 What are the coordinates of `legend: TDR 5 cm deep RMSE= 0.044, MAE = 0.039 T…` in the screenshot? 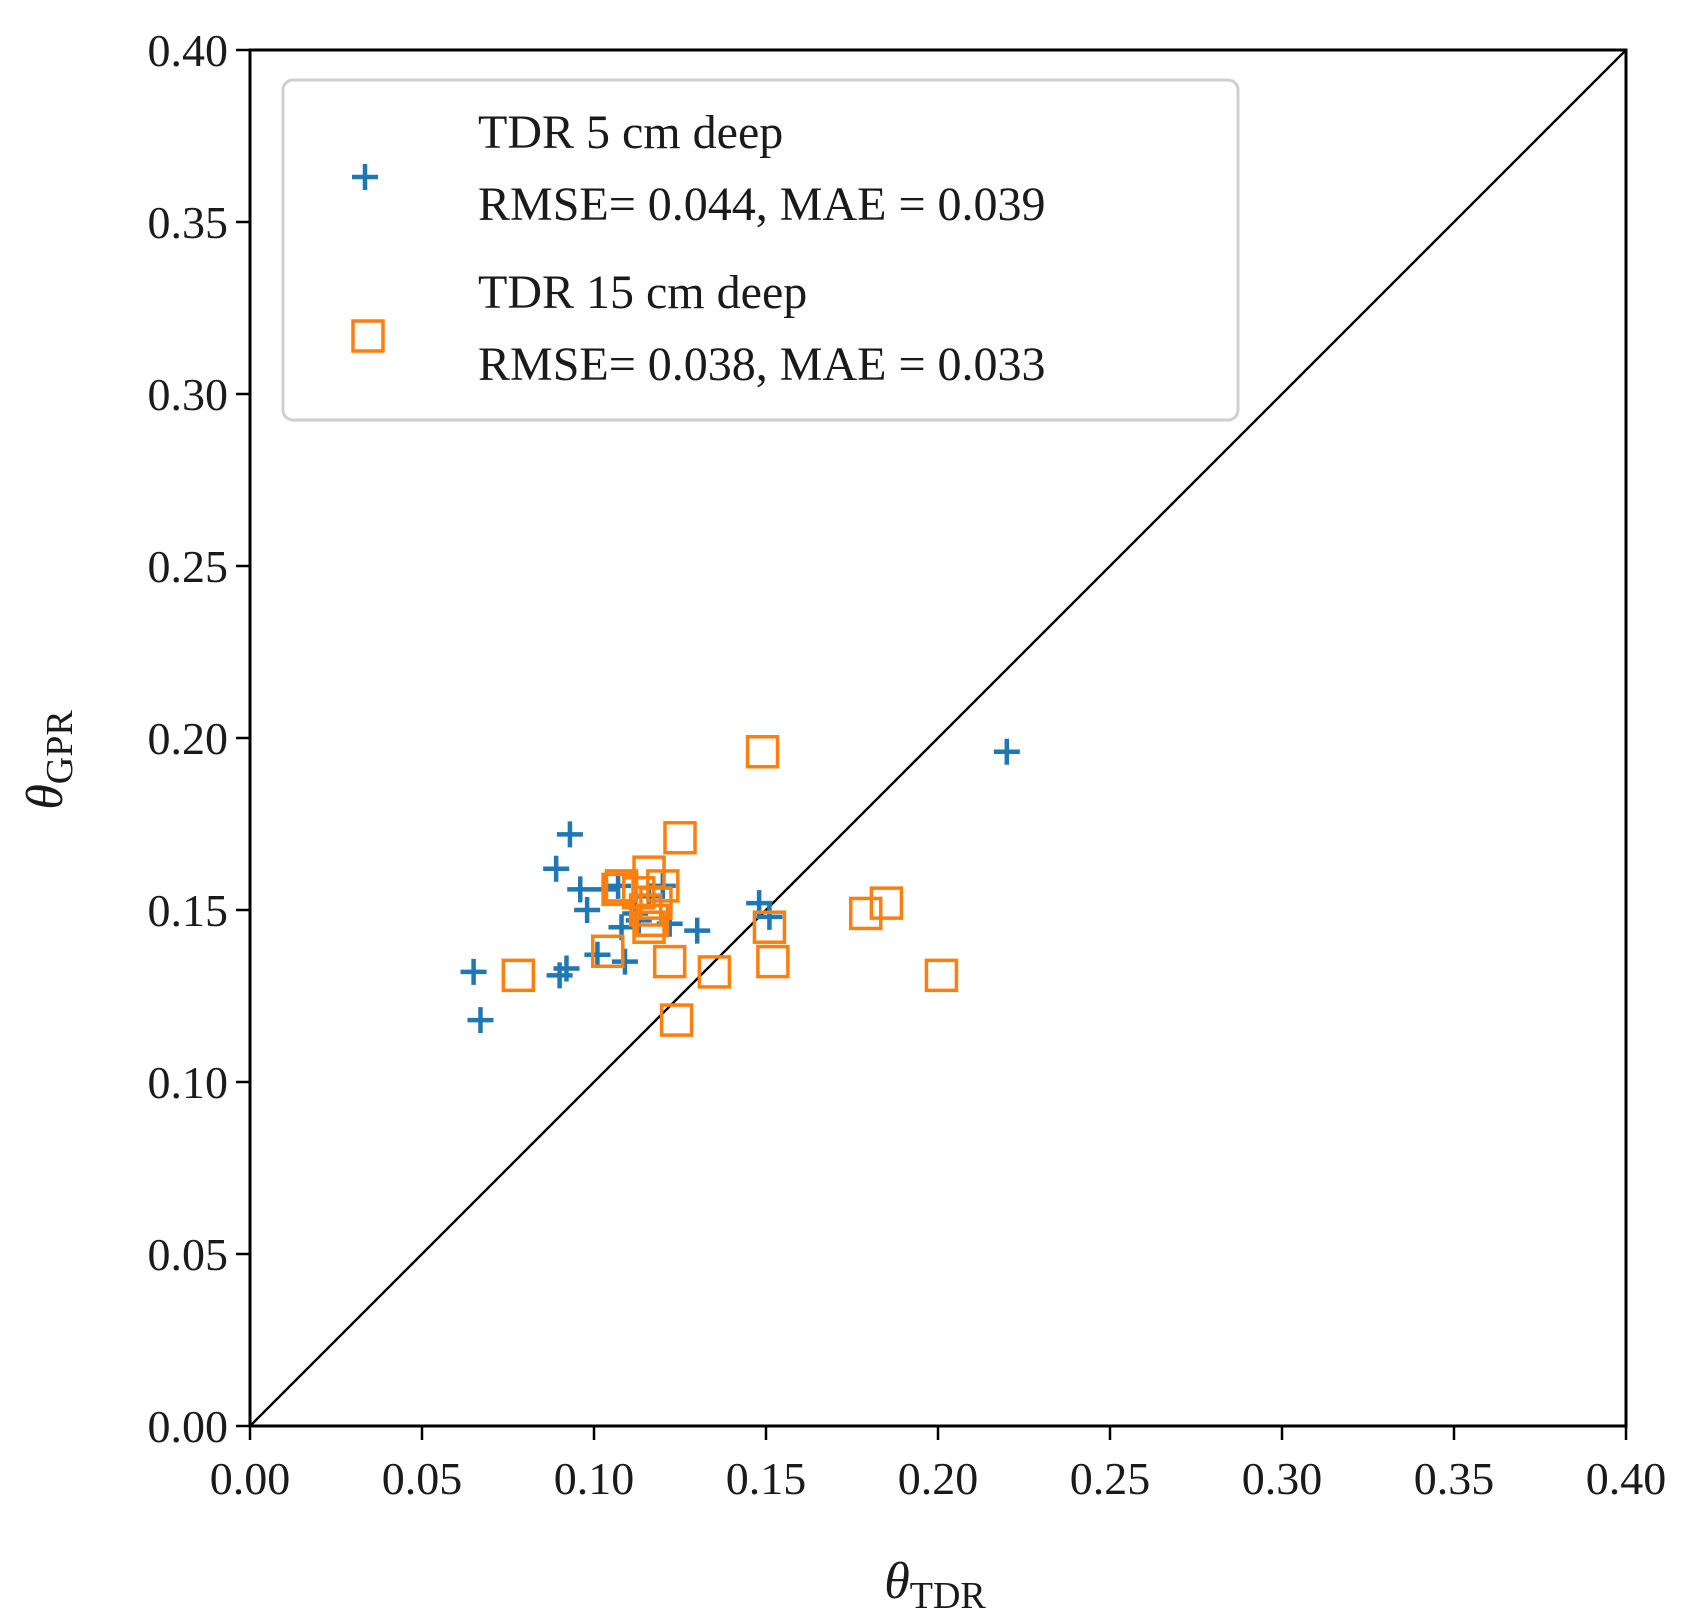 It's located at (760, 250).